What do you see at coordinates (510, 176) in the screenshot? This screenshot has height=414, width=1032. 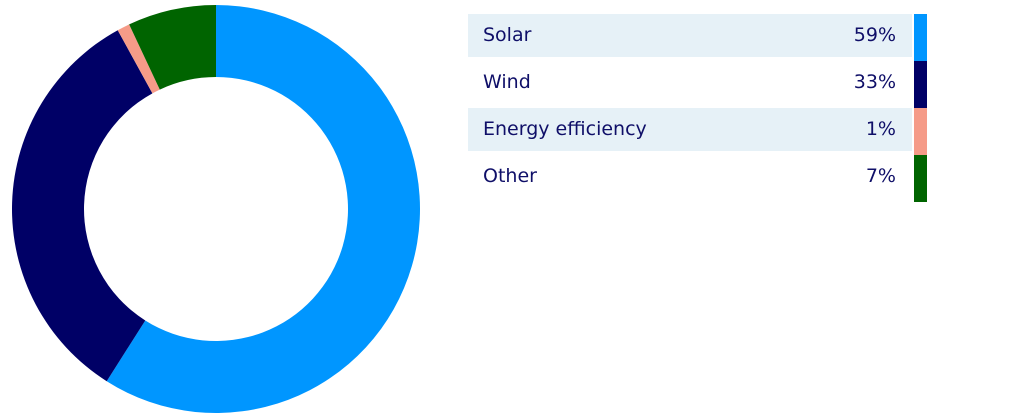 I see `legend-label: Other` at bounding box center [510, 176].